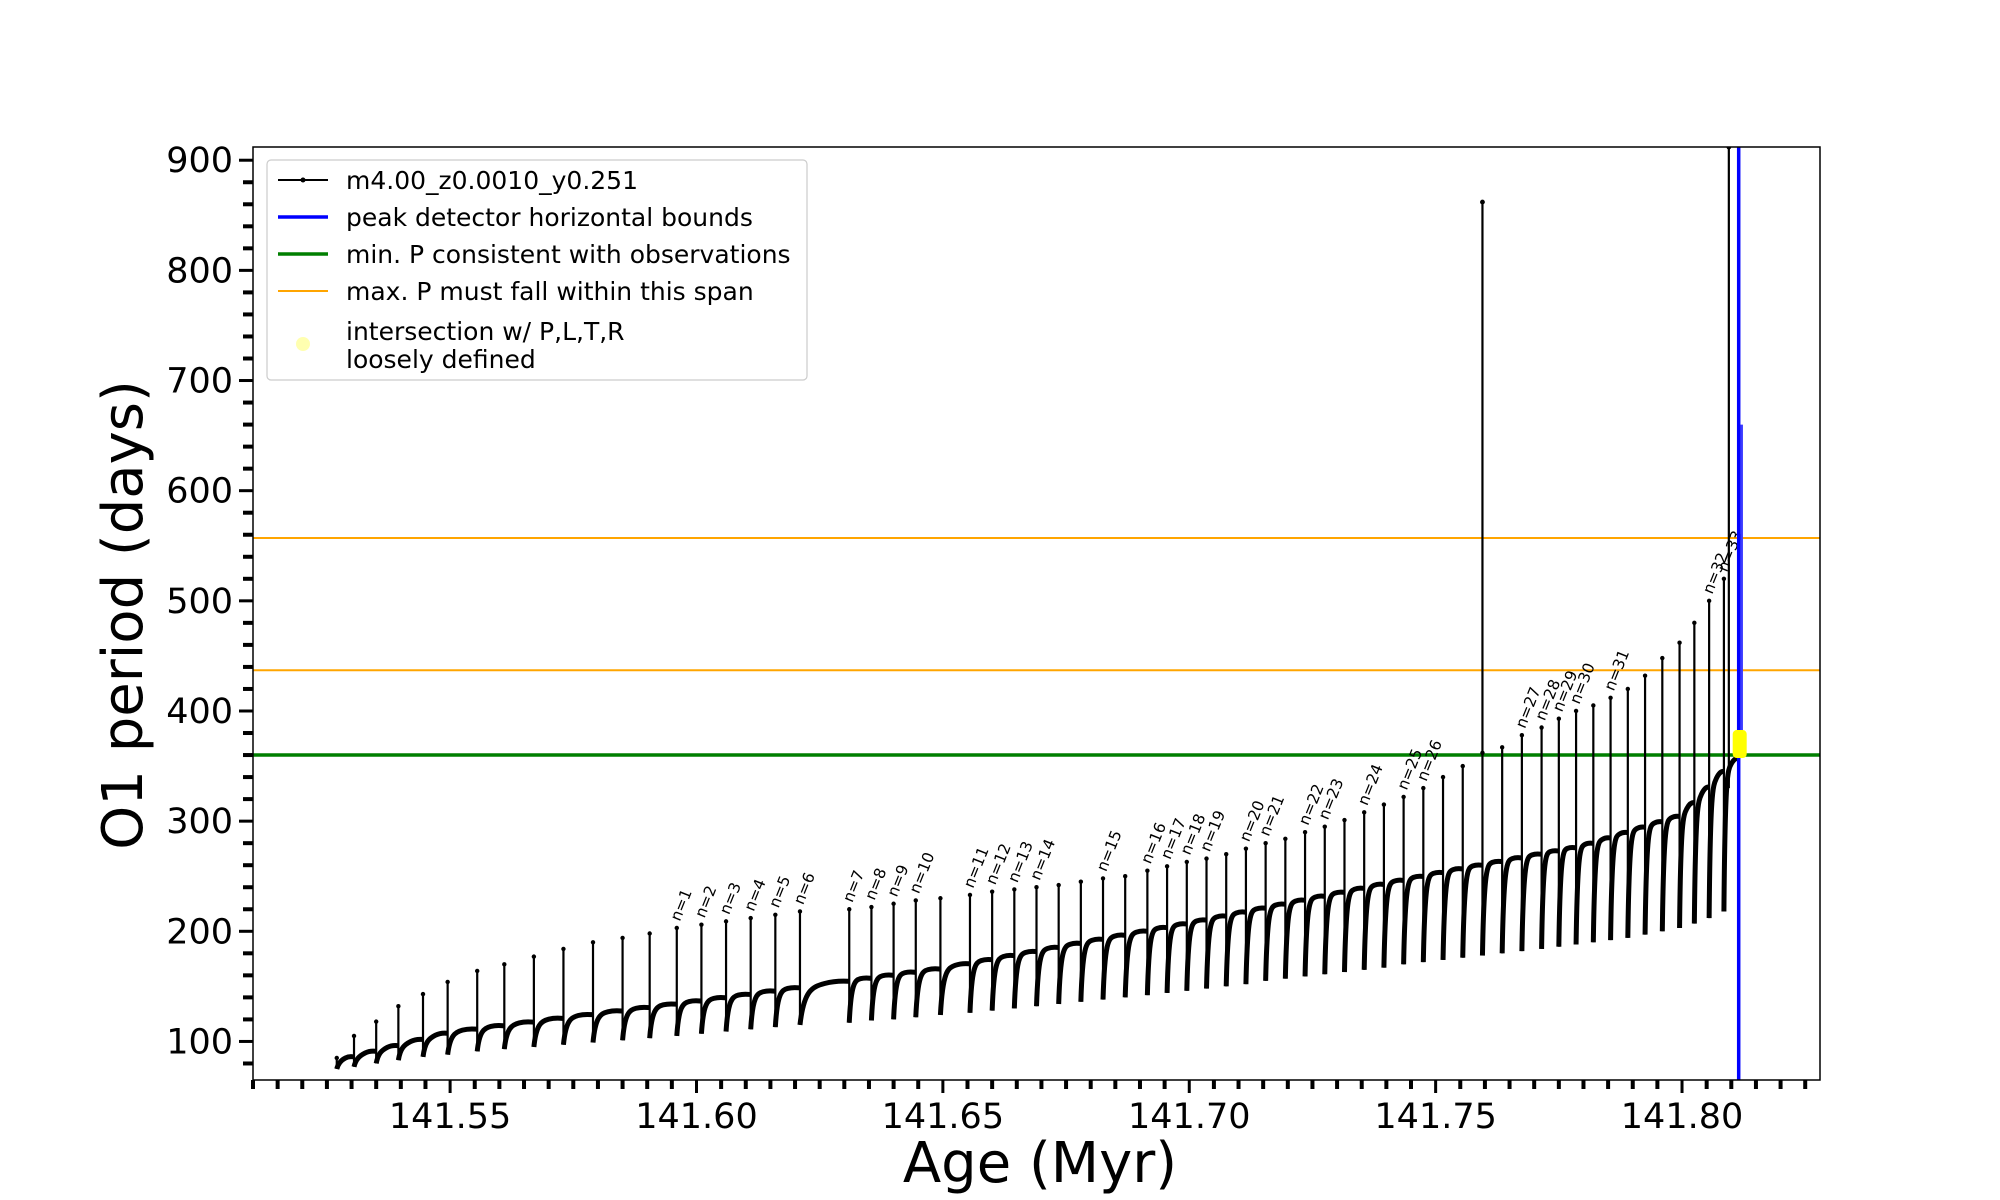  I want to click on y-tick-label: 600, so click(199, 492).